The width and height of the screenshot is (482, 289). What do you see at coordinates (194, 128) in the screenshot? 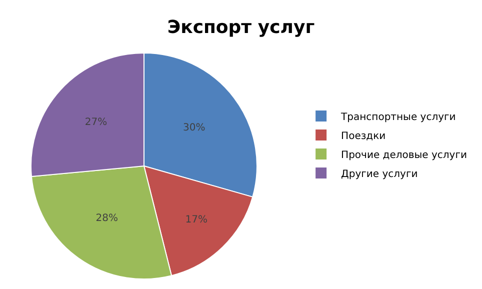
I see `data-label: 30%` at bounding box center [194, 128].